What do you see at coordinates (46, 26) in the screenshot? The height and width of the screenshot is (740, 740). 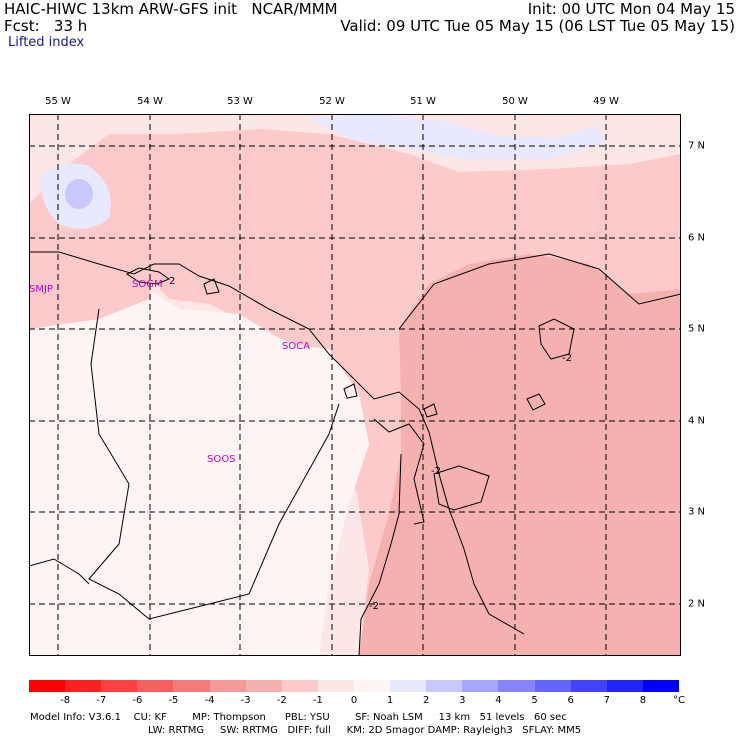 I see `forecast-hour: Fcst: 33 h` at bounding box center [46, 26].